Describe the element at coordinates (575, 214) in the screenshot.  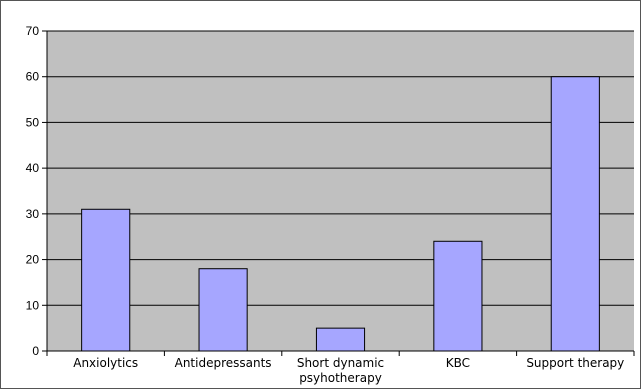
I see `bar-support-therapy` at that location.